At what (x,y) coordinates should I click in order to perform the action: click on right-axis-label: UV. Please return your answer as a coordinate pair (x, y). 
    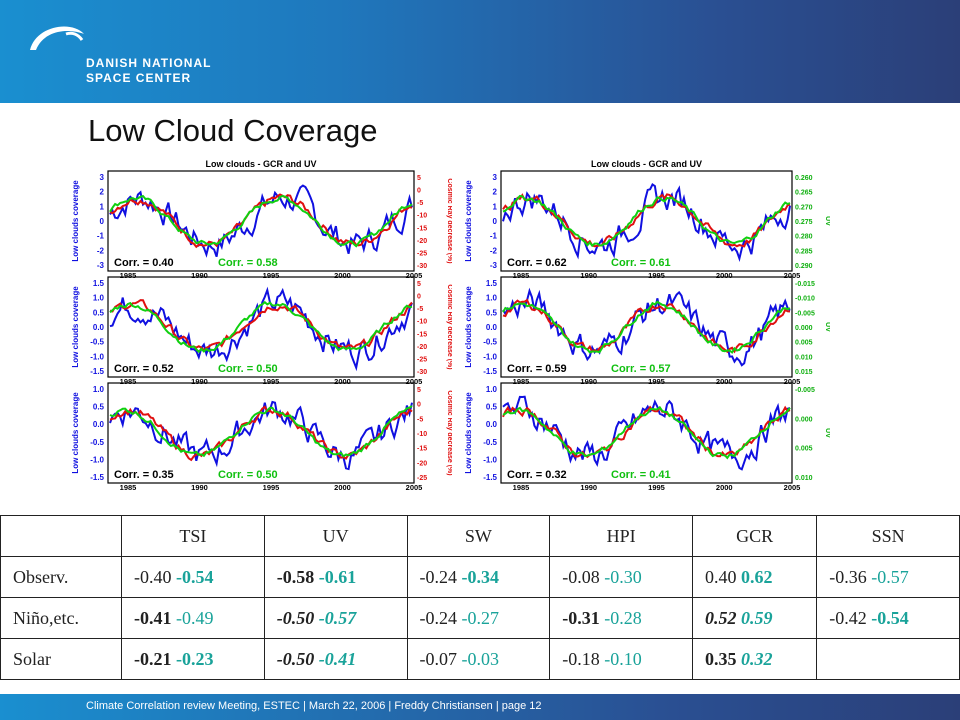
    Looking at the image, I should click on (827, 327).